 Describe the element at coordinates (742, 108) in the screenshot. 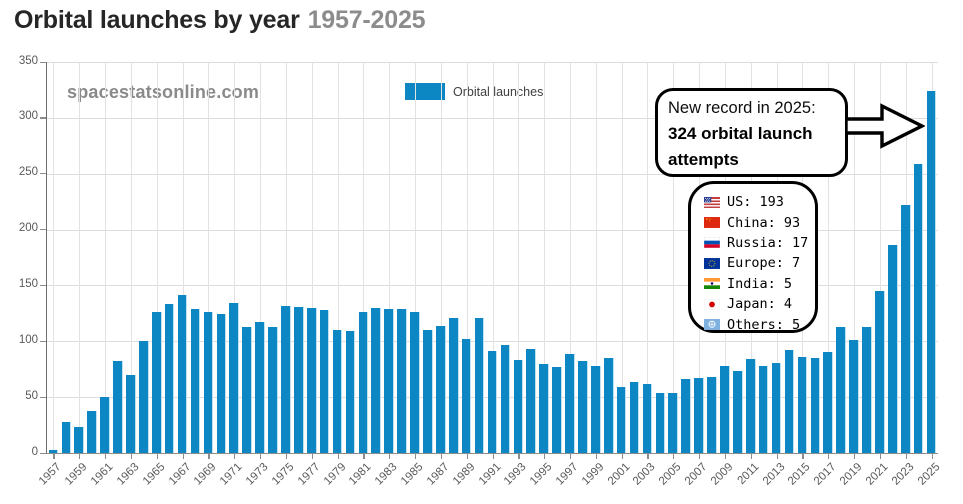

I see `annotation-line-1: New record in 2025:` at that location.